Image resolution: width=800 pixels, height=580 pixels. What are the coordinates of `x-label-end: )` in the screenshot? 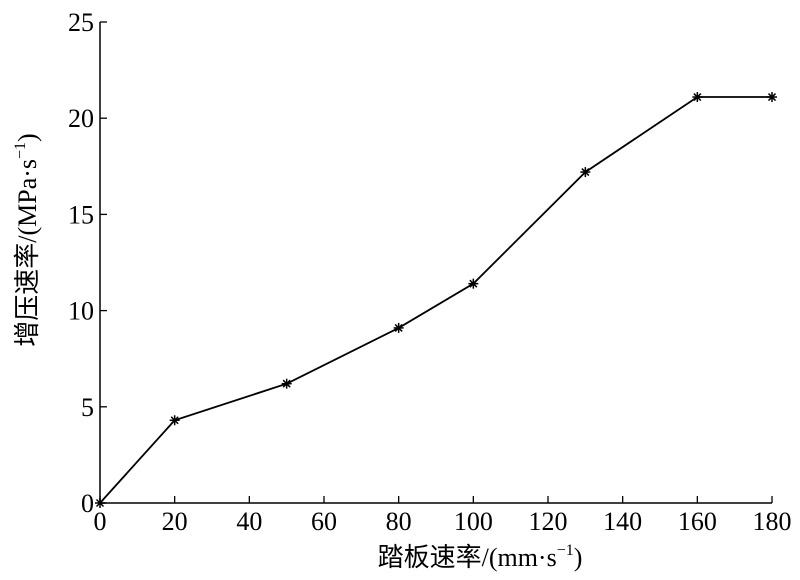 It's located at (578, 557).